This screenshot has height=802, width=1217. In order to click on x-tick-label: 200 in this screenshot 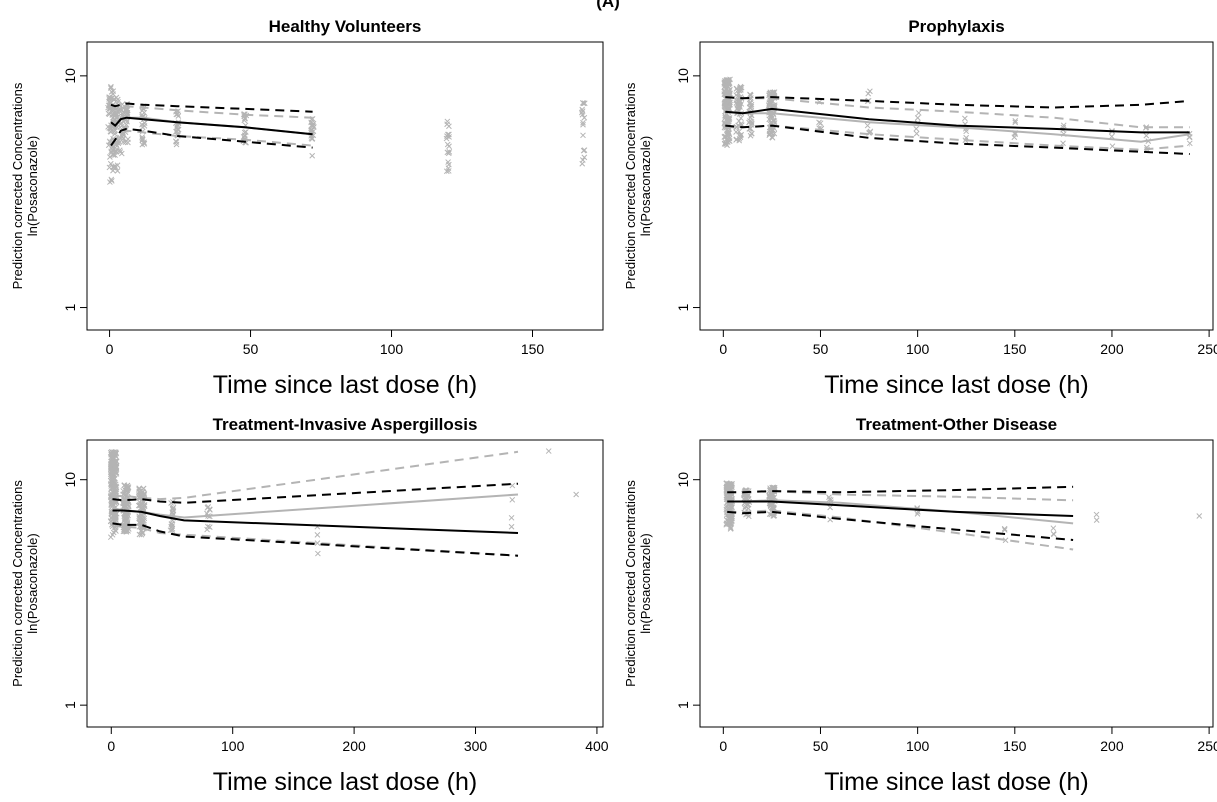, I will do `click(1112, 746)`.